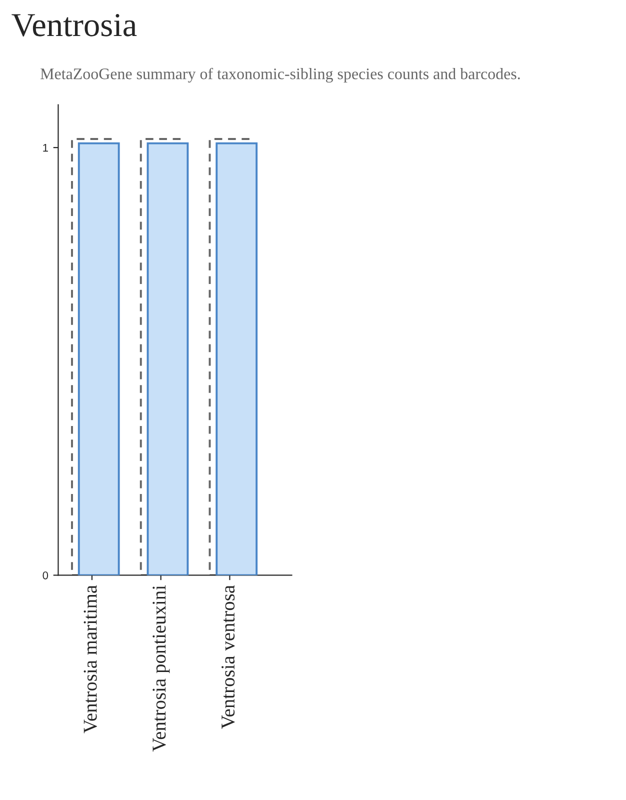 The height and width of the screenshot is (800, 626). Describe the element at coordinates (74, 25) in the screenshot. I see `chart-title: Ventrosia` at that location.